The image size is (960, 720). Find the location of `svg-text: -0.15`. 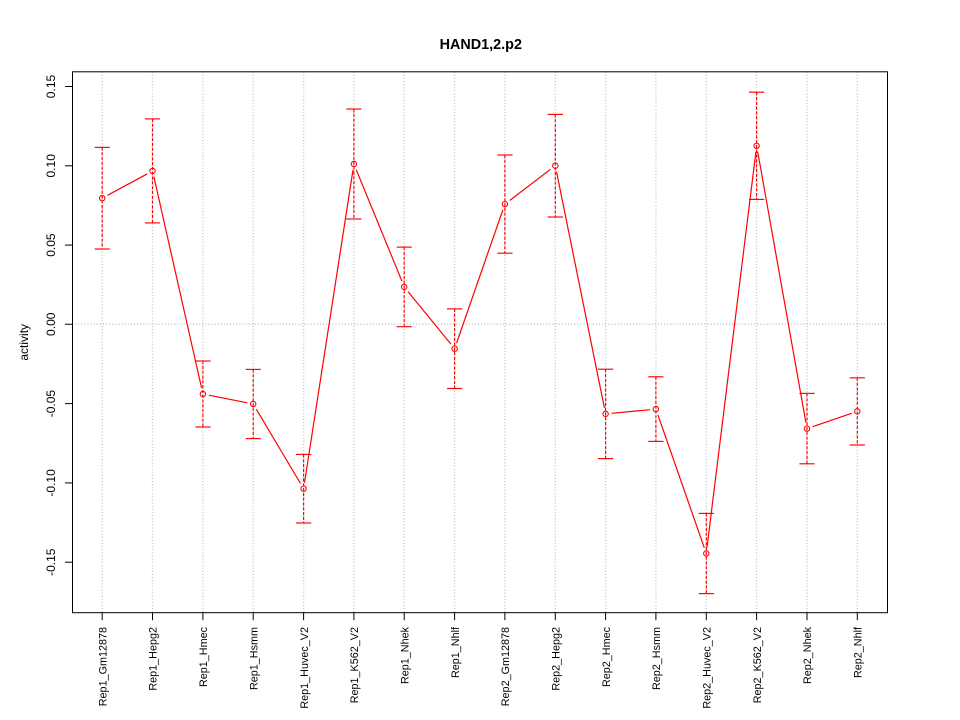

svg-text: -0.15 is located at coordinates (51, 562).